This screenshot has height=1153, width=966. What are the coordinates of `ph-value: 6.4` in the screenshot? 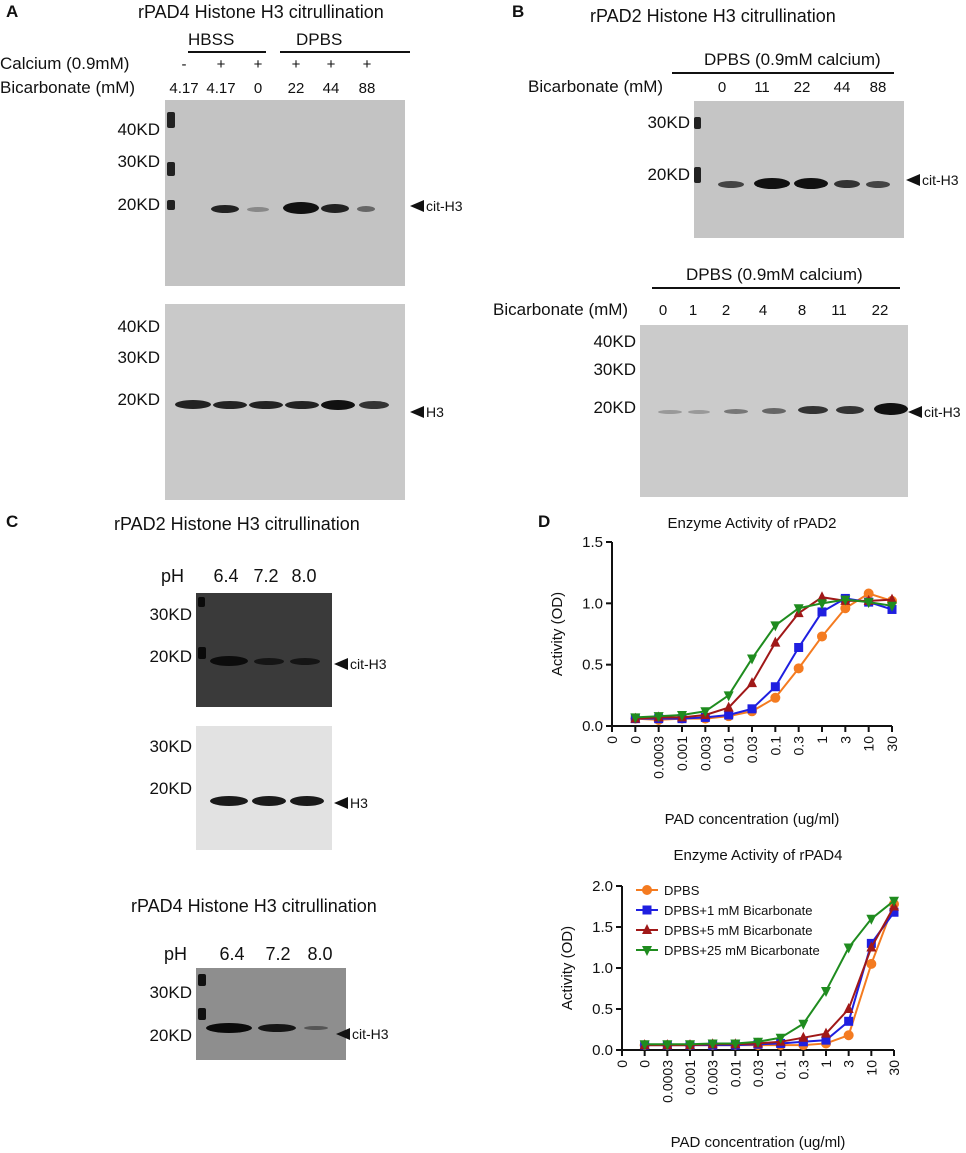 It's located at (232, 954).